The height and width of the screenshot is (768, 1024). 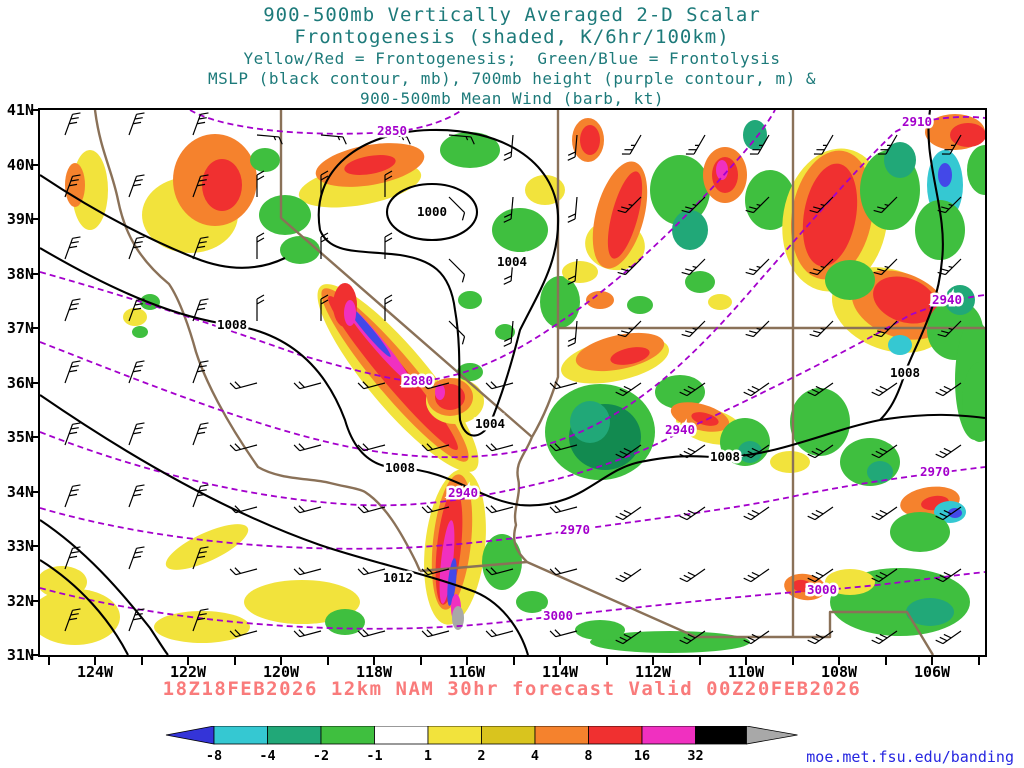 I want to click on lat-label: 38N, so click(x=20, y=273).